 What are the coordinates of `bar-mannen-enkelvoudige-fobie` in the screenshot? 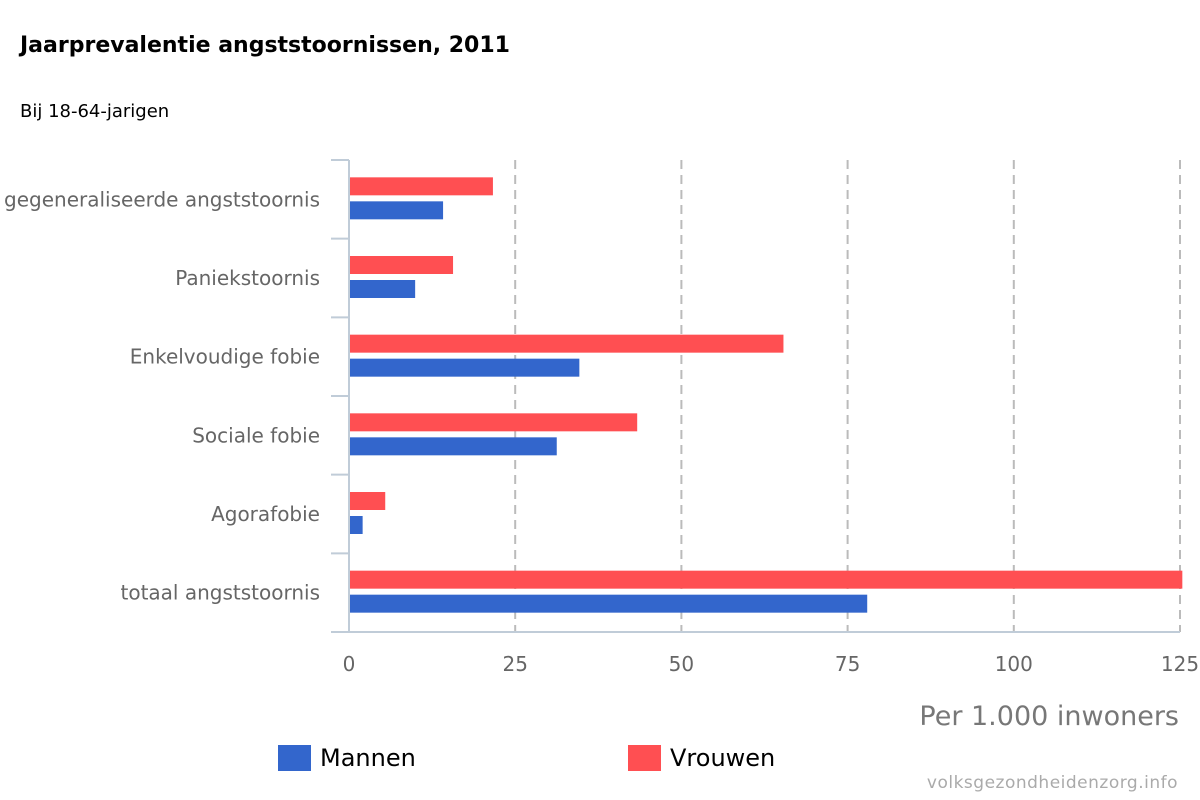 It's located at (465, 367).